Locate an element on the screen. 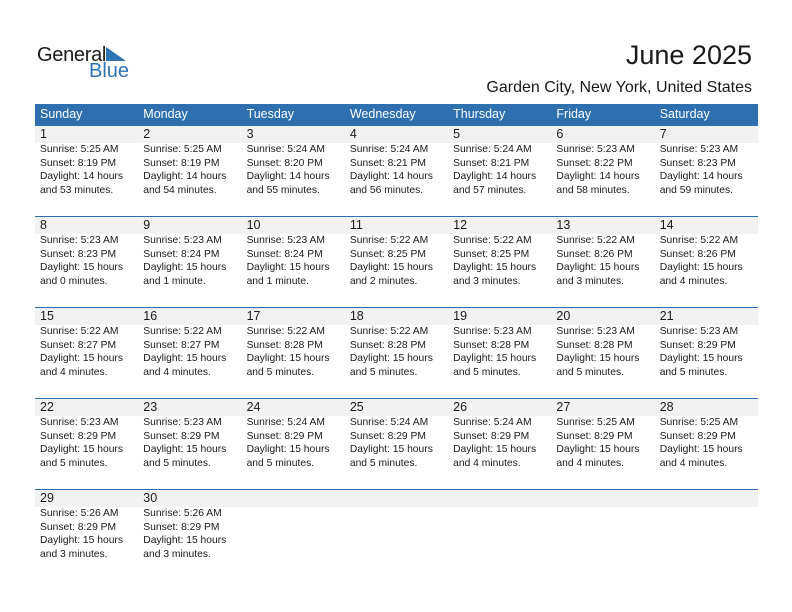  day-number: 23 is located at coordinates (150, 407).